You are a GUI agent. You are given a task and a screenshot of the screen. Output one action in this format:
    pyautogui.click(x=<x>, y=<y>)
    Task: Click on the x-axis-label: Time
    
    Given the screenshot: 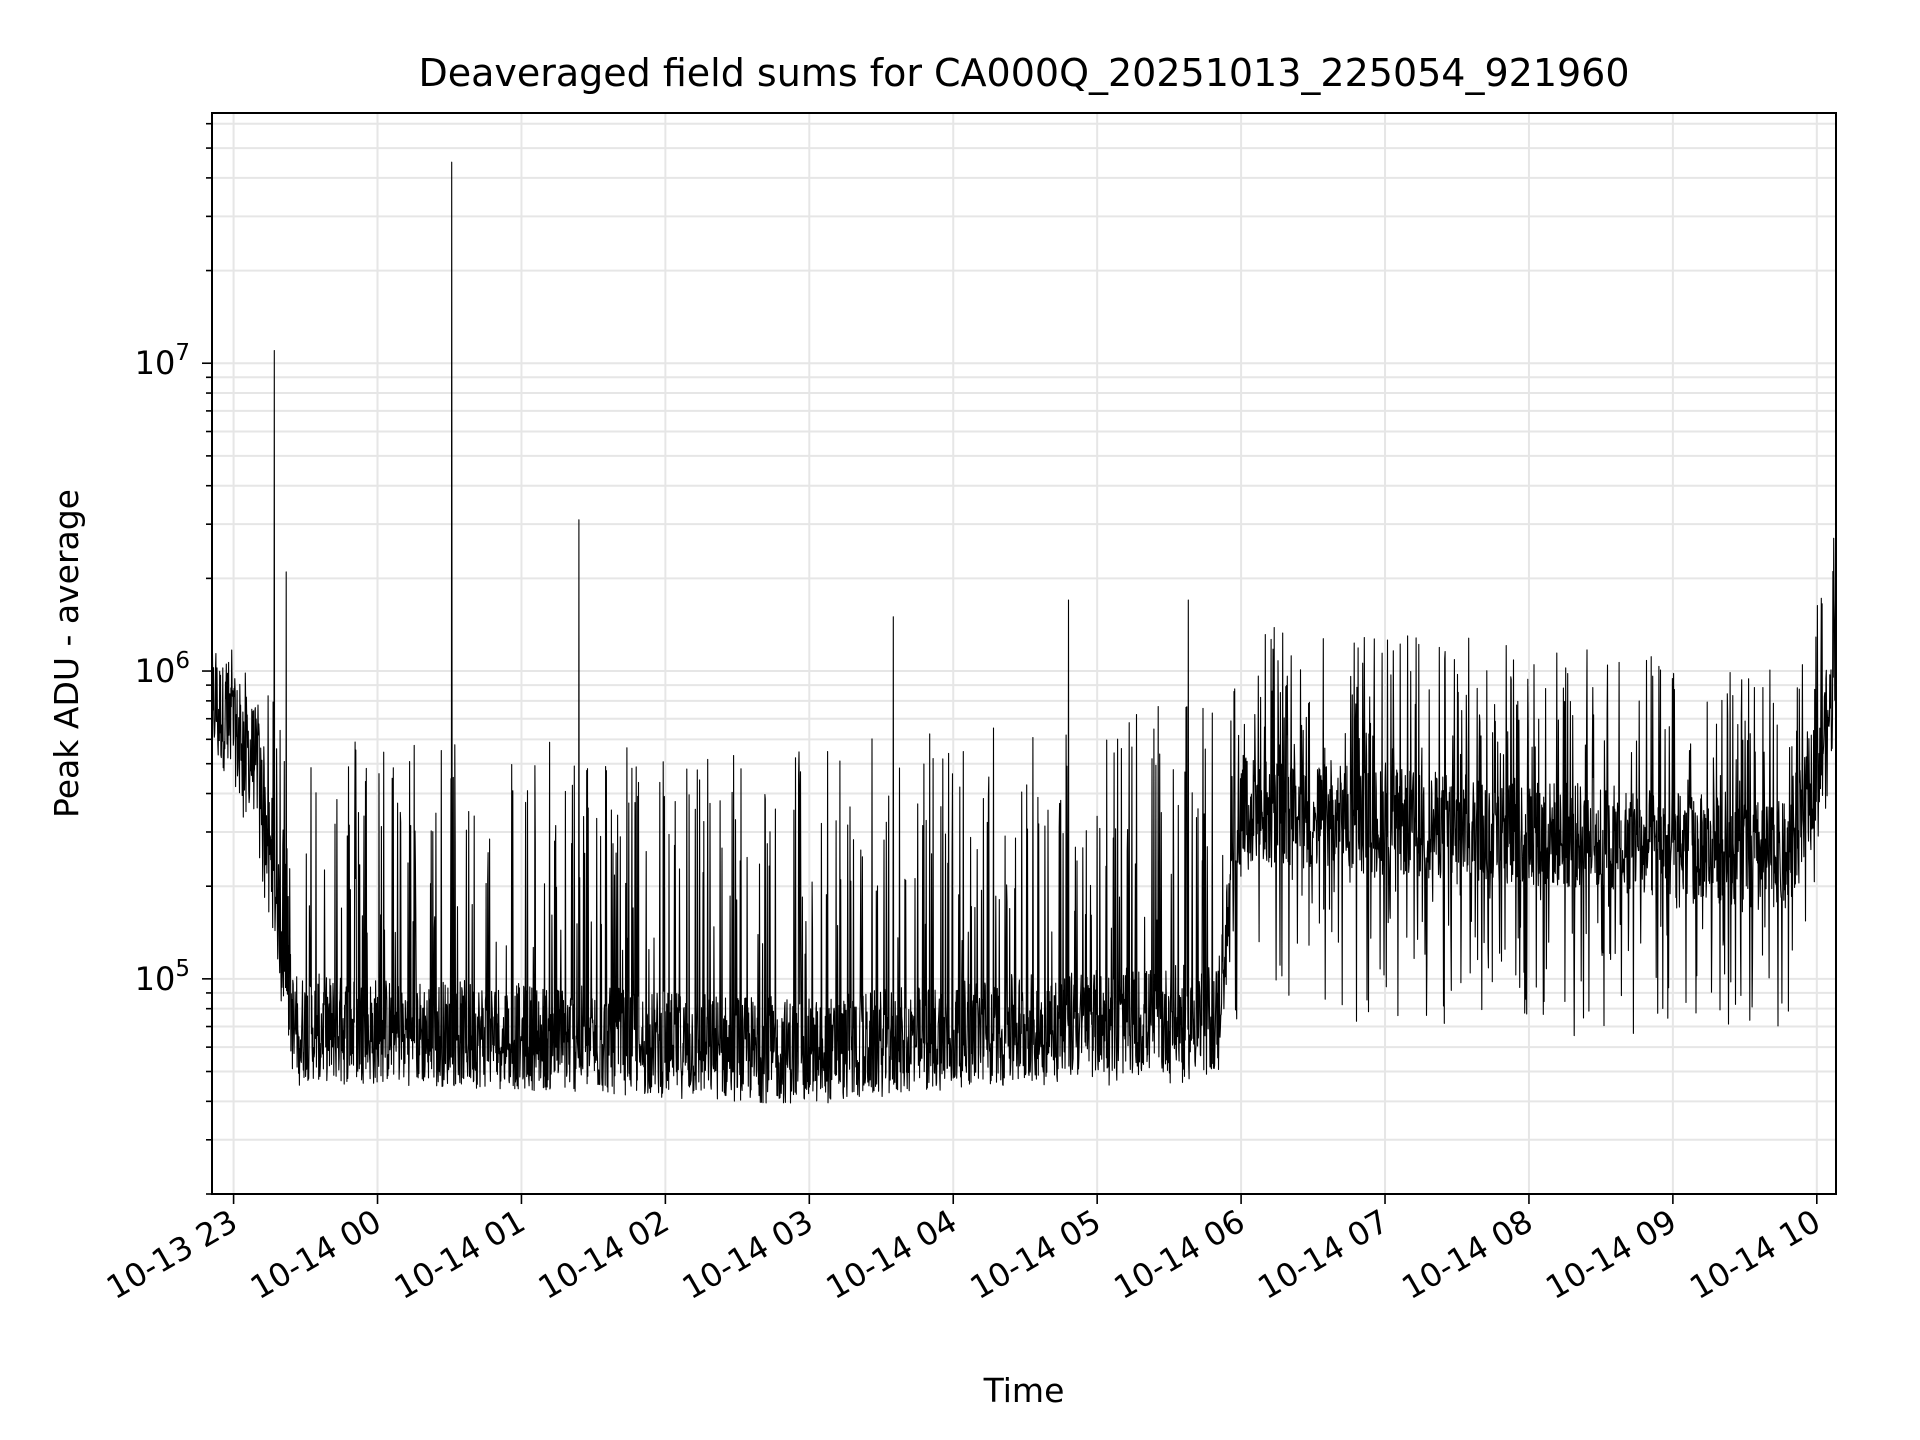 What is the action you would take?
    pyautogui.click(x=1024, y=1390)
    